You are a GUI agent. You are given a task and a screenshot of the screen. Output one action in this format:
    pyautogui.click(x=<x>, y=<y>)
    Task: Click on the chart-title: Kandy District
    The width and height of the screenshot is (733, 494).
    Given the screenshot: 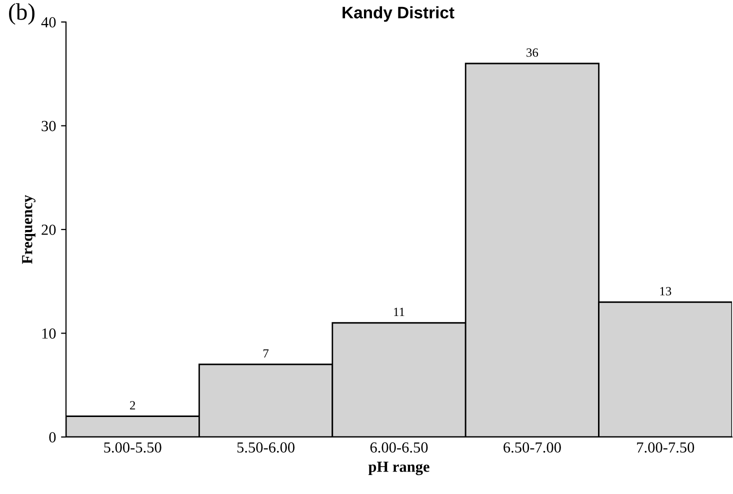 What is the action you would take?
    pyautogui.click(x=398, y=14)
    